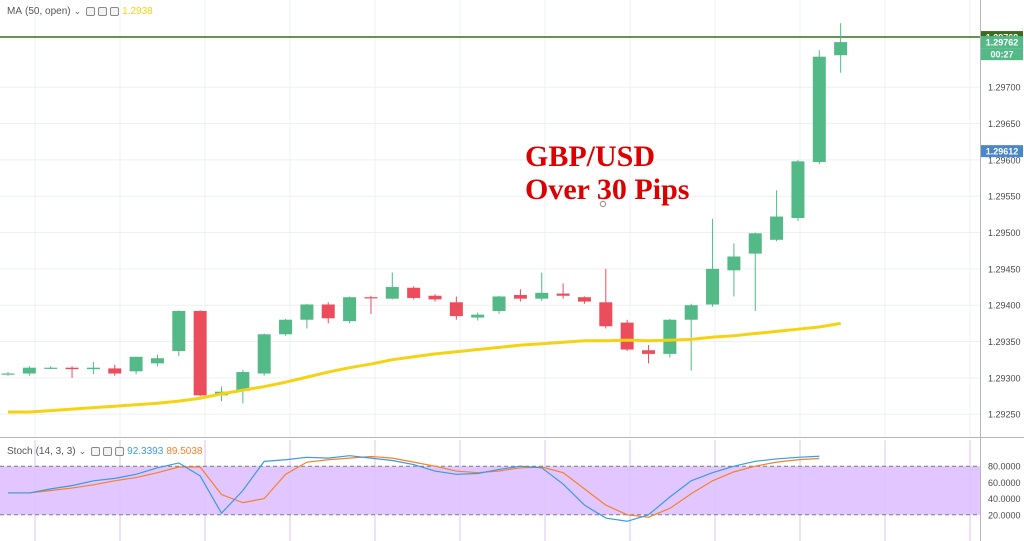  I want to click on price-tick-label: 1.29400, so click(1004, 306).